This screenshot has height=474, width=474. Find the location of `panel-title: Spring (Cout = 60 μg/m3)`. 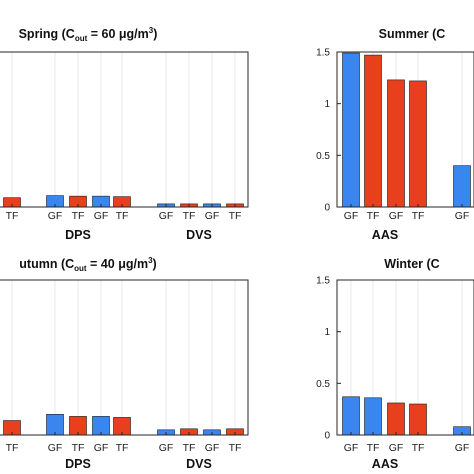

panel-title: Spring (Cout = 60 μg/m3) is located at coordinates (88, 34).